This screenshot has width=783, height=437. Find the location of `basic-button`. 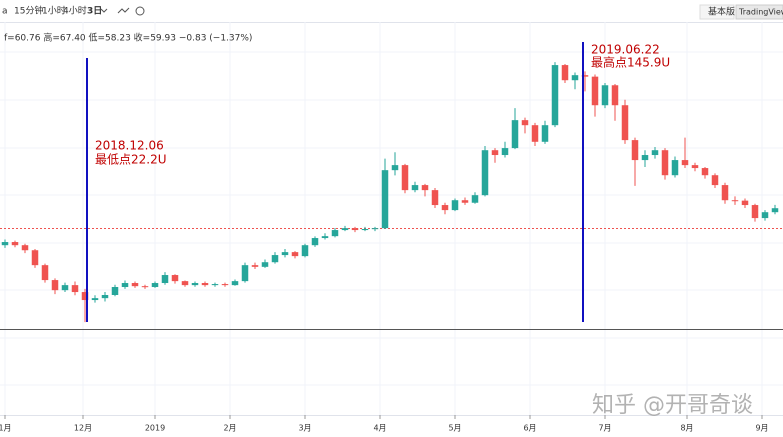

basic-button is located at coordinates (717, 12).